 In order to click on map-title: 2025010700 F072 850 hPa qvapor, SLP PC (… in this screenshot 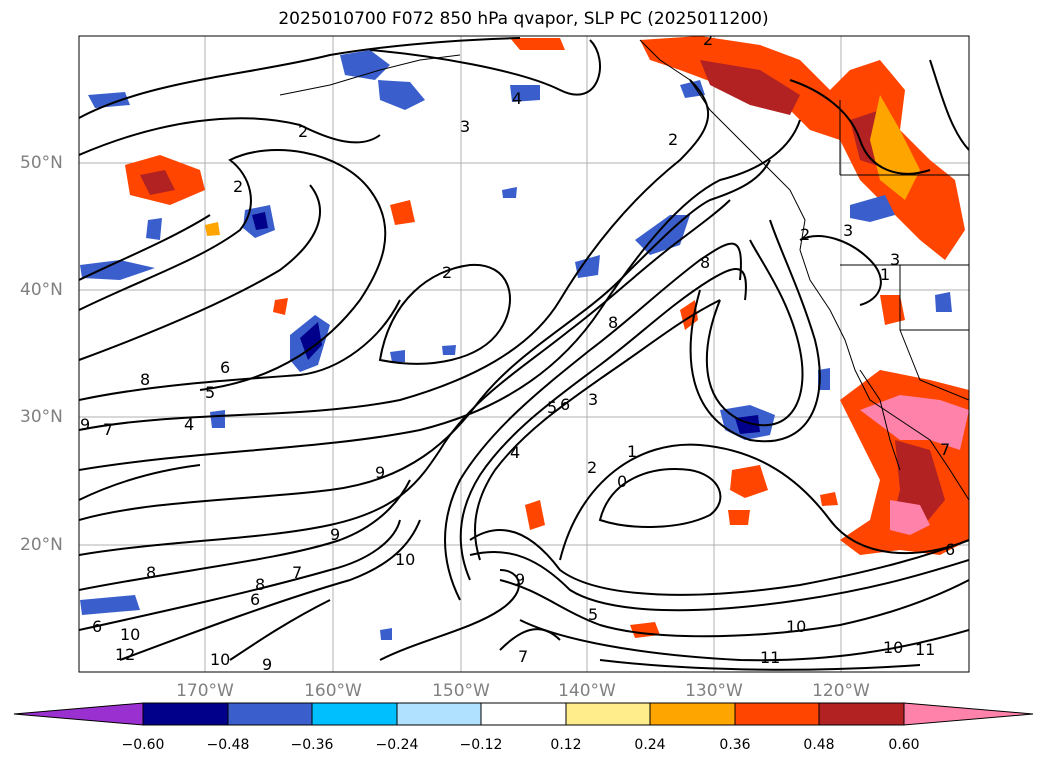, I will do `click(523, 19)`.